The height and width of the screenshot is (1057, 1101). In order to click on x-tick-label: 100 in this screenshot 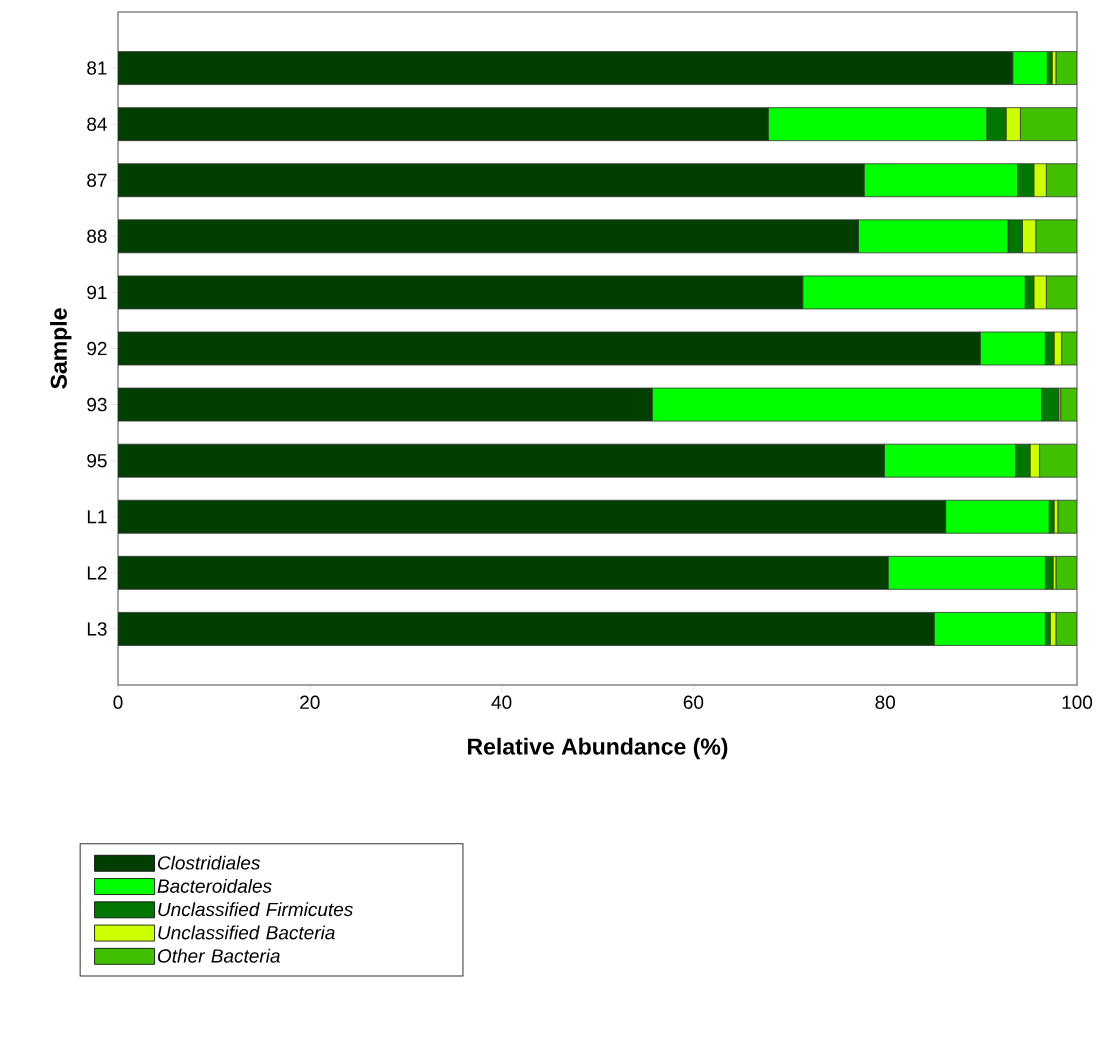, I will do `click(1077, 702)`.